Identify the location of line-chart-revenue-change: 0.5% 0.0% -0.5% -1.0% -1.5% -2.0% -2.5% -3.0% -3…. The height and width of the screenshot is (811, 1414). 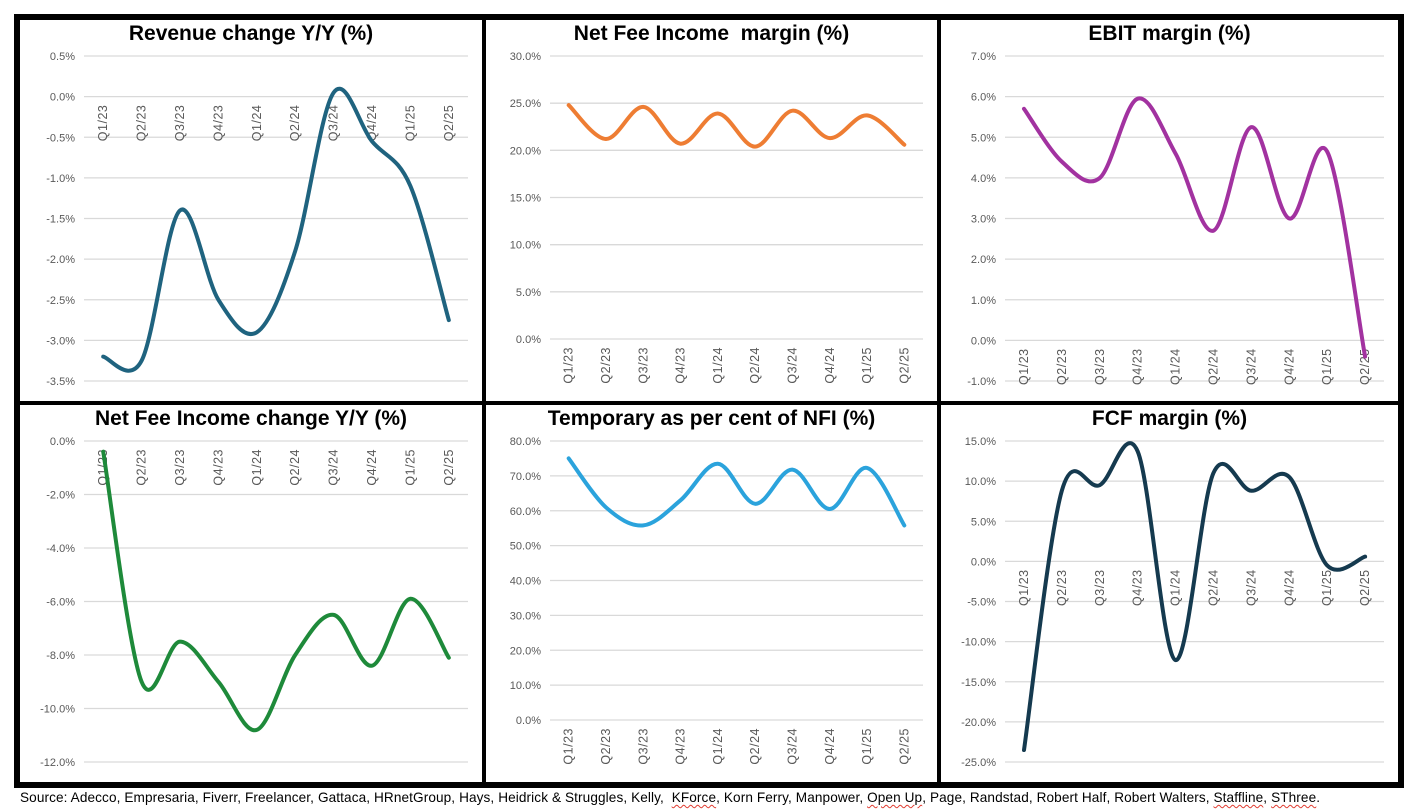
(257, 219).